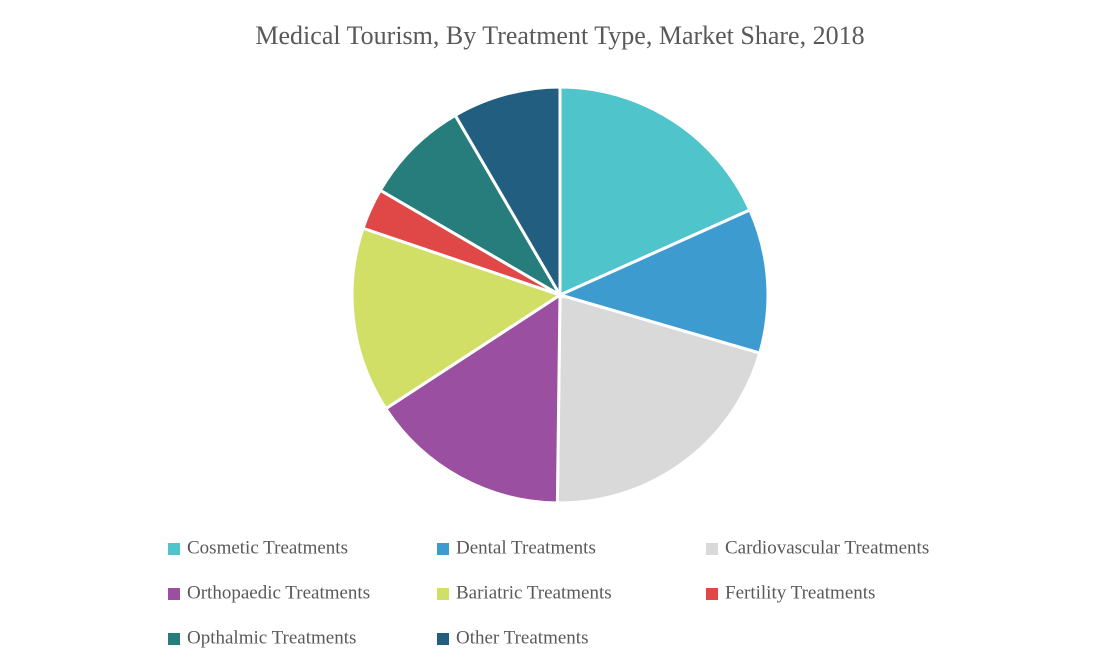  Describe the element at coordinates (827, 547) in the screenshot. I see `legend-label: Cardiovascular Treatments` at that location.